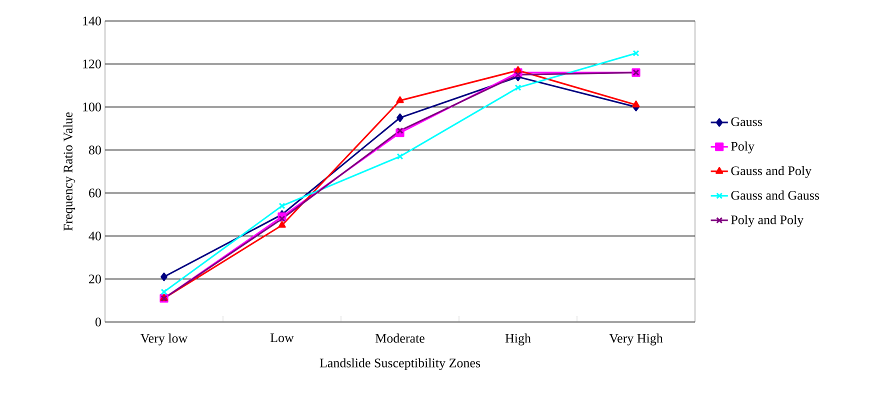 The height and width of the screenshot is (400, 885). What do you see at coordinates (746, 121) in the screenshot?
I see `legend-label: Gauss` at bounding box center [746, 121].